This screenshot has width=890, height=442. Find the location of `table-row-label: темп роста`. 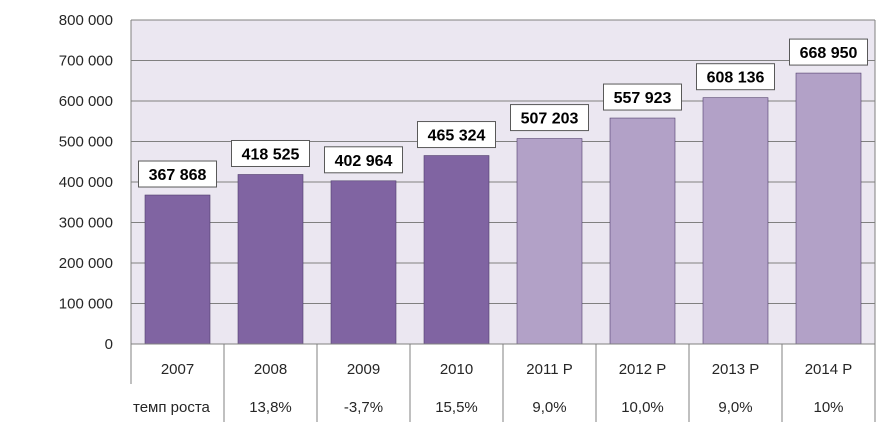

table-row-label: темп роста is located at coordinates (172, 407).